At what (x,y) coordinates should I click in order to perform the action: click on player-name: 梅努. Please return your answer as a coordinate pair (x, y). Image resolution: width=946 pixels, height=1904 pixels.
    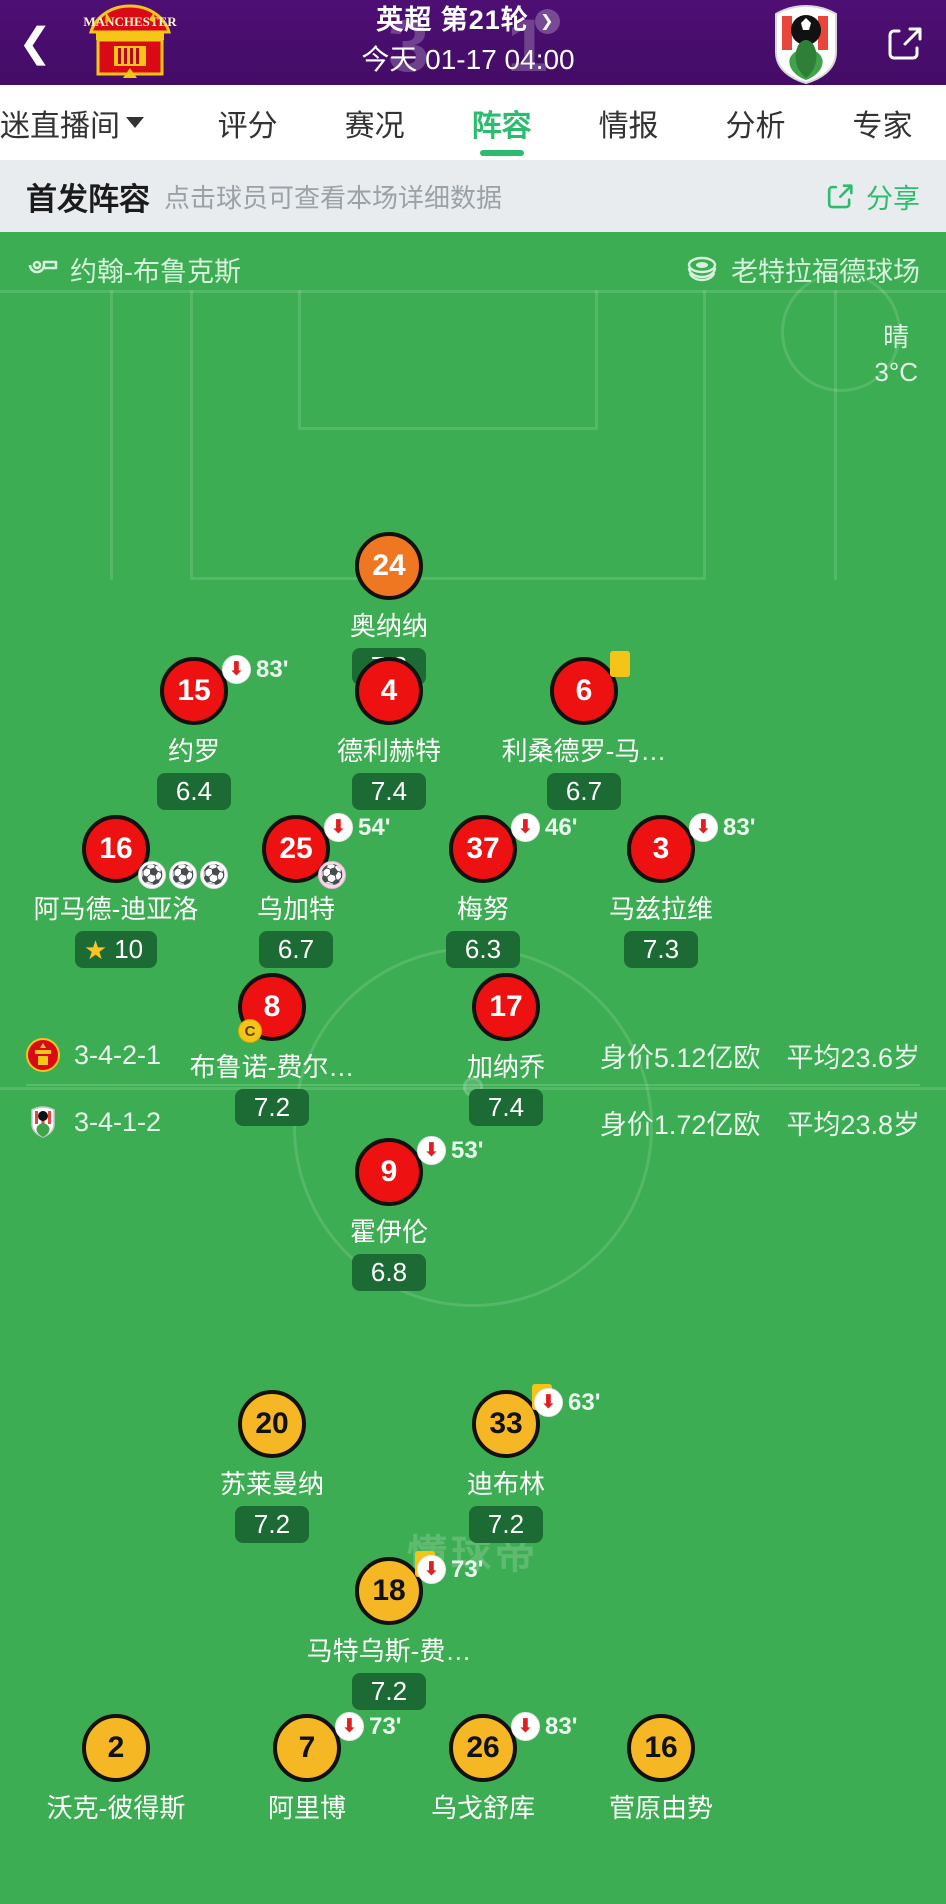
    Looking at the image, I should click on (482, 909).